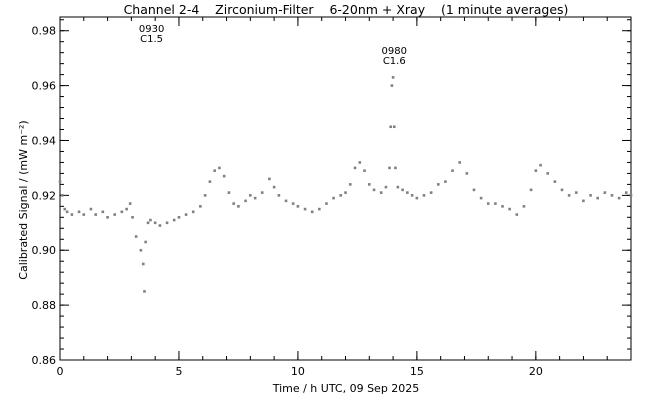  I want to click on y-axis-label: Calibrated Signal / (mW m⁻²), so click(23, 199).